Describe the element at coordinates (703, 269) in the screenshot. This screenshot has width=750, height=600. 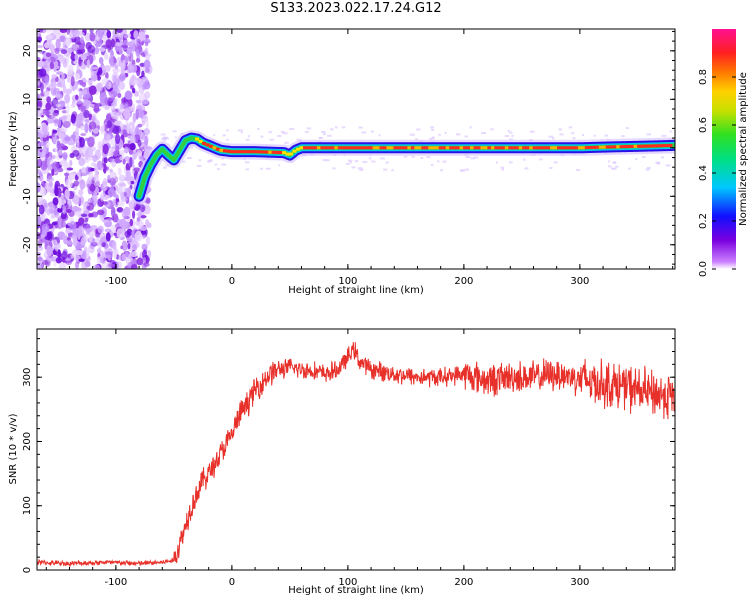
I see `colorbar-tick-label: 0.0` at that location.